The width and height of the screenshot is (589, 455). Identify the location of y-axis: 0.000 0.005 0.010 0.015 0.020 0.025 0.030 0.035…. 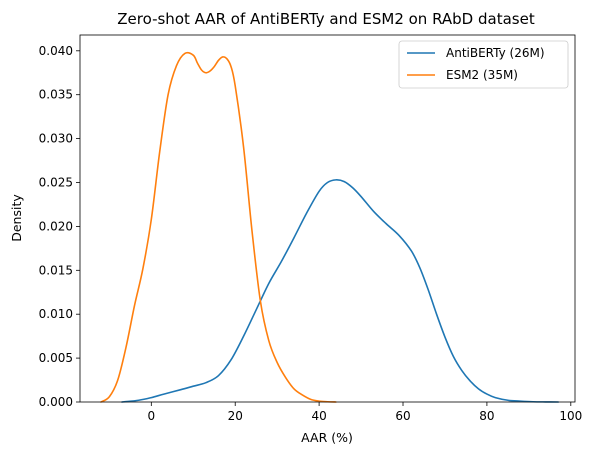
(59, 226).